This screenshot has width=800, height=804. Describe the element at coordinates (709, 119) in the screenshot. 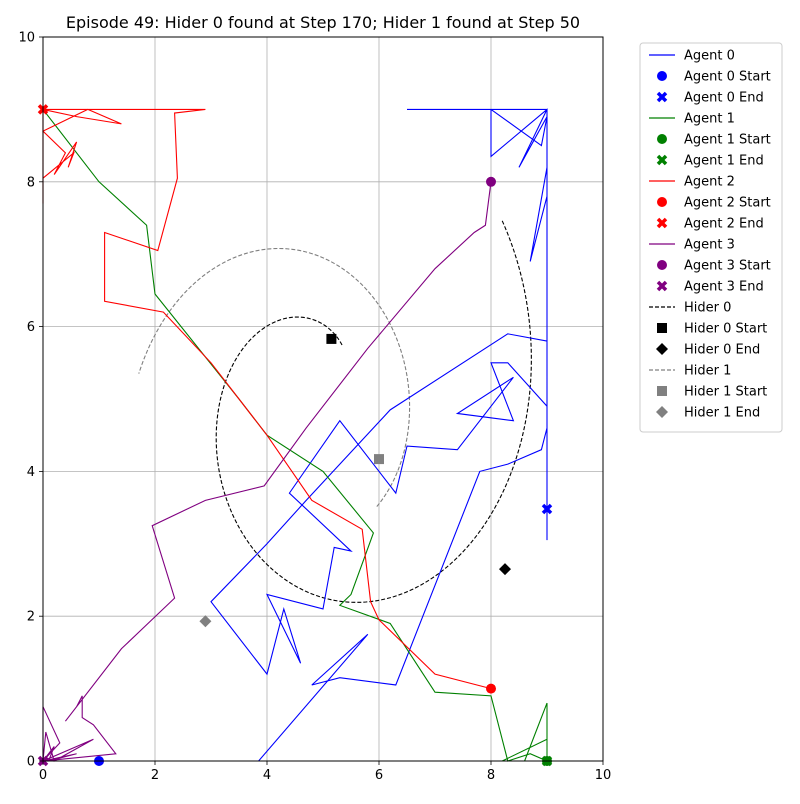

I see `legend-label: Agent 1` at that location.